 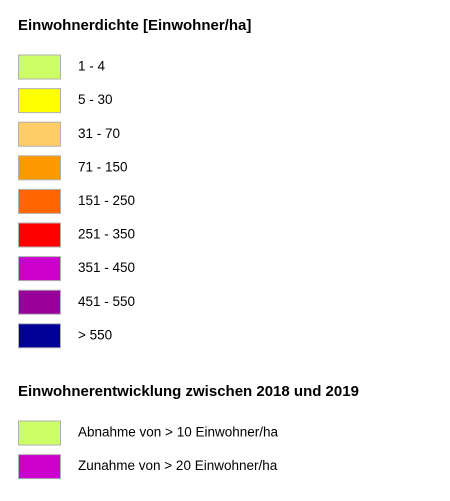 What do you see at coordinates (134, 25) in the screenshot?
I see `legend-title: Einwohnerdichte [Einwohner/ha]` at bounding box center [134, 25].